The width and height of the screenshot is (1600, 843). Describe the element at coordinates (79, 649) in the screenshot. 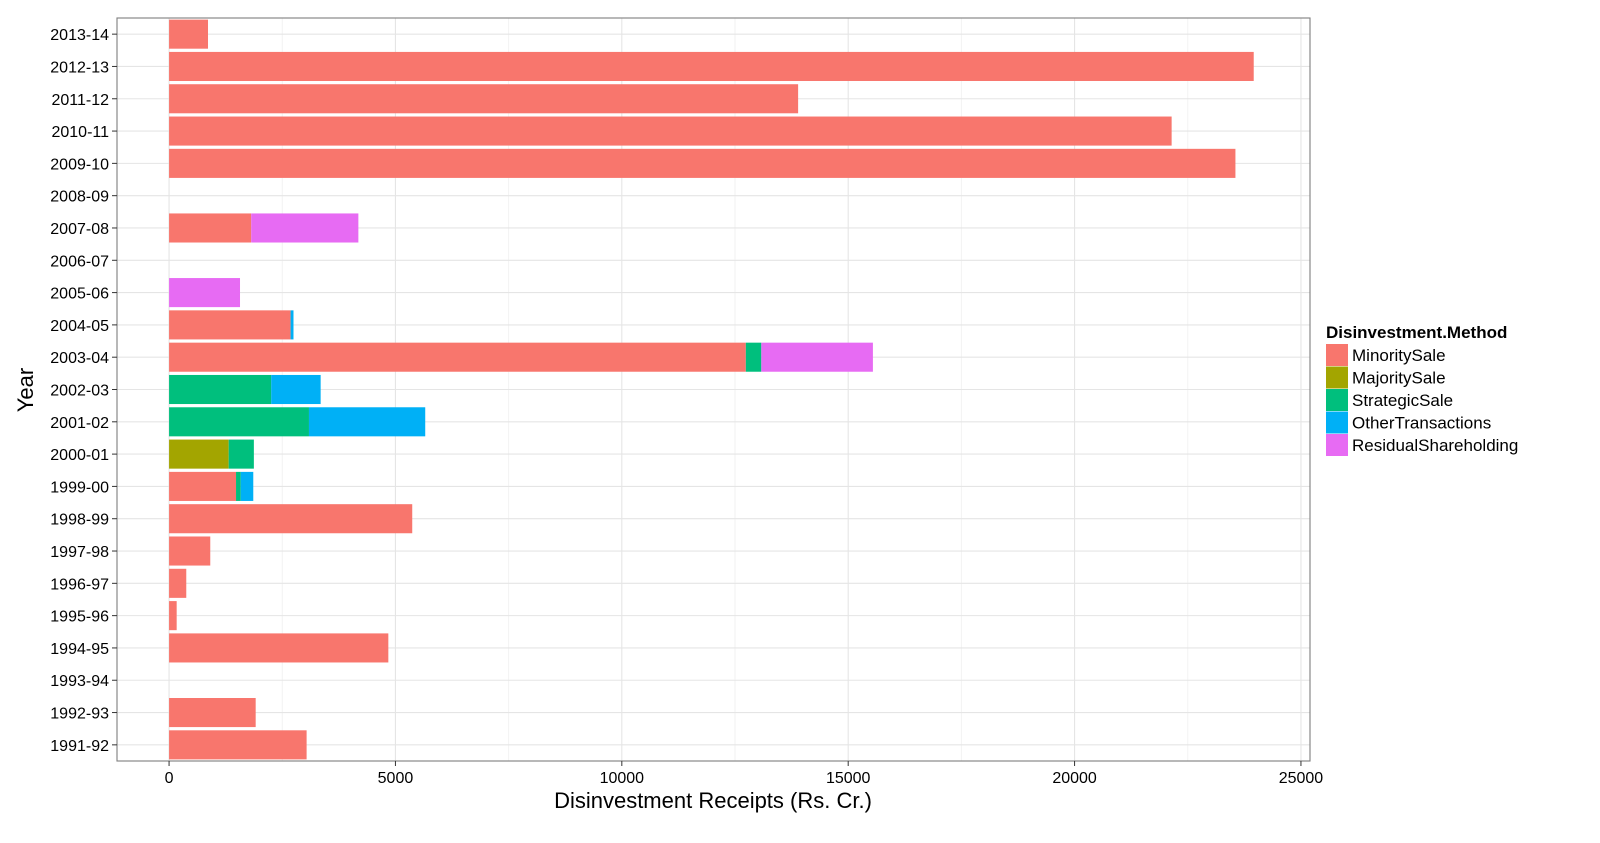

I see `y-tick-label: 1994-95` at that location.